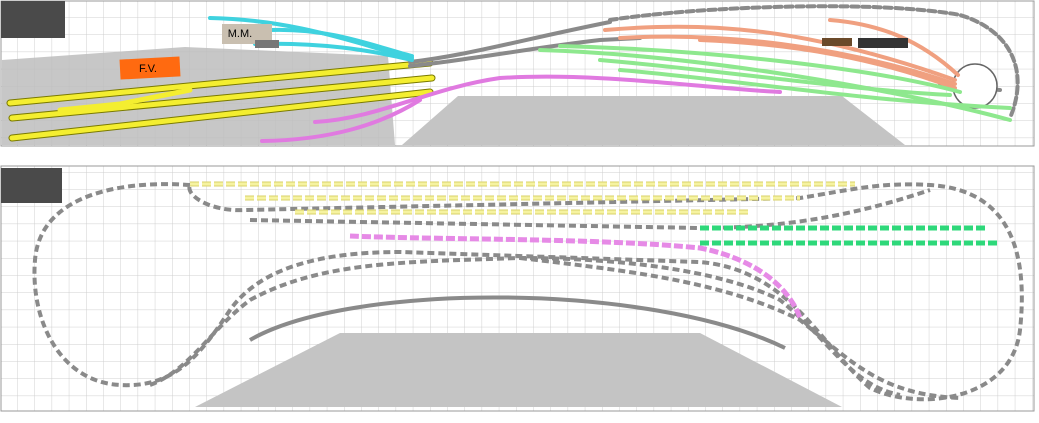 The height and width of the screenshot is (423, 1039). Describe the element at coordinates (837, 42) in the screenshot. I see `depot-building` at that location.